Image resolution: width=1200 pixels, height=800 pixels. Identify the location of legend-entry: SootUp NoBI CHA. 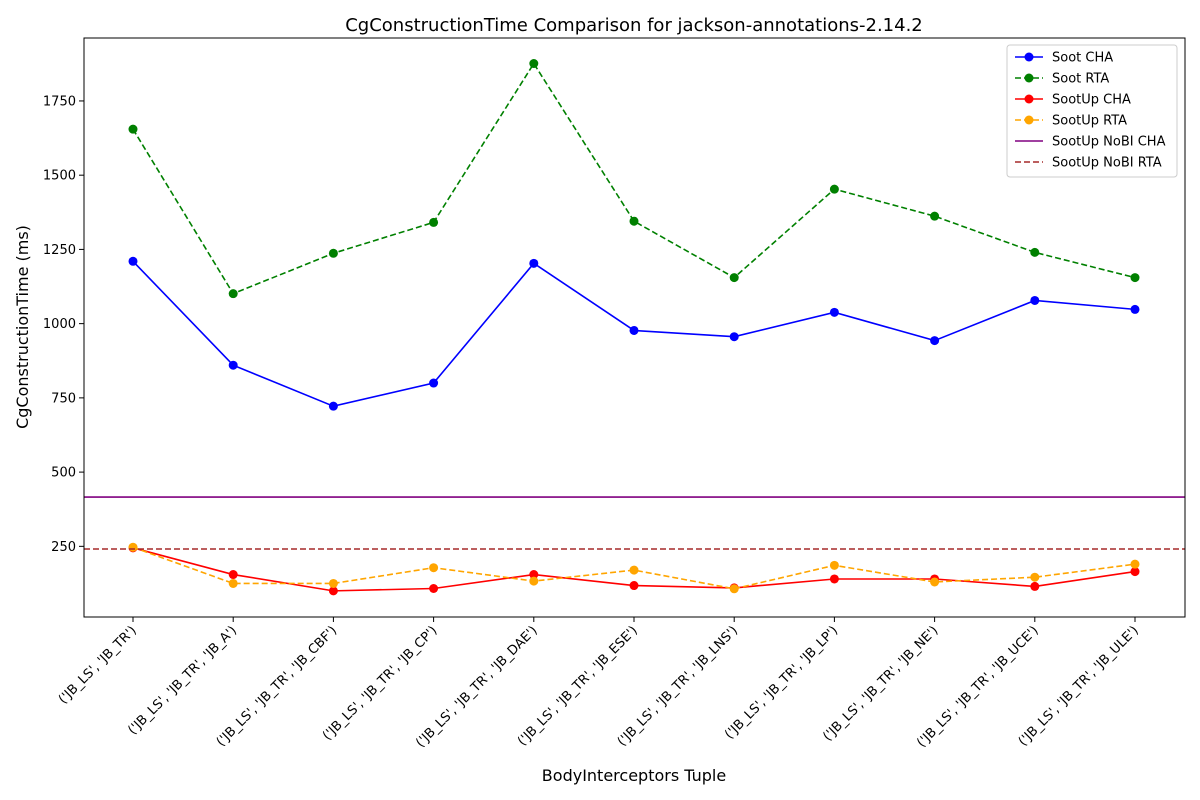
(1109, 142).